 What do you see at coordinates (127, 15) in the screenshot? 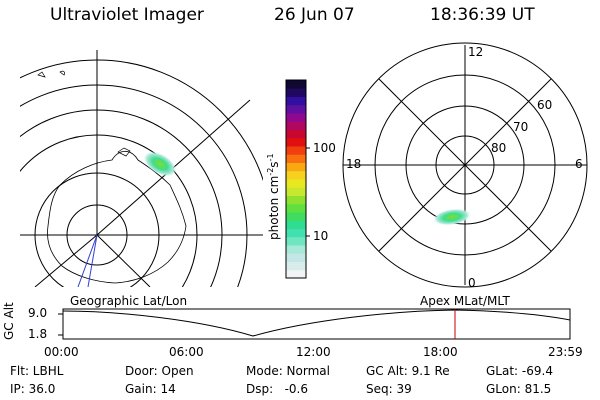
I see `app-title: Ultraviolet Imager` at bounding box center [127, 15].